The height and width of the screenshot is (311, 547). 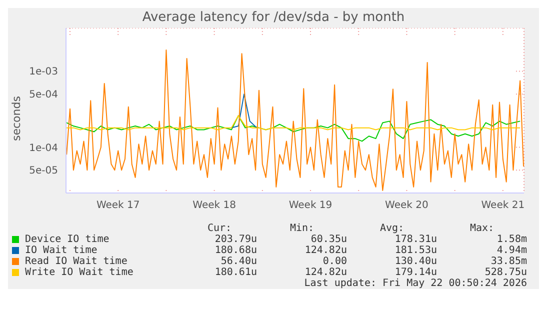 I want to click on text: 528.75u, so click(x=505, y=272).